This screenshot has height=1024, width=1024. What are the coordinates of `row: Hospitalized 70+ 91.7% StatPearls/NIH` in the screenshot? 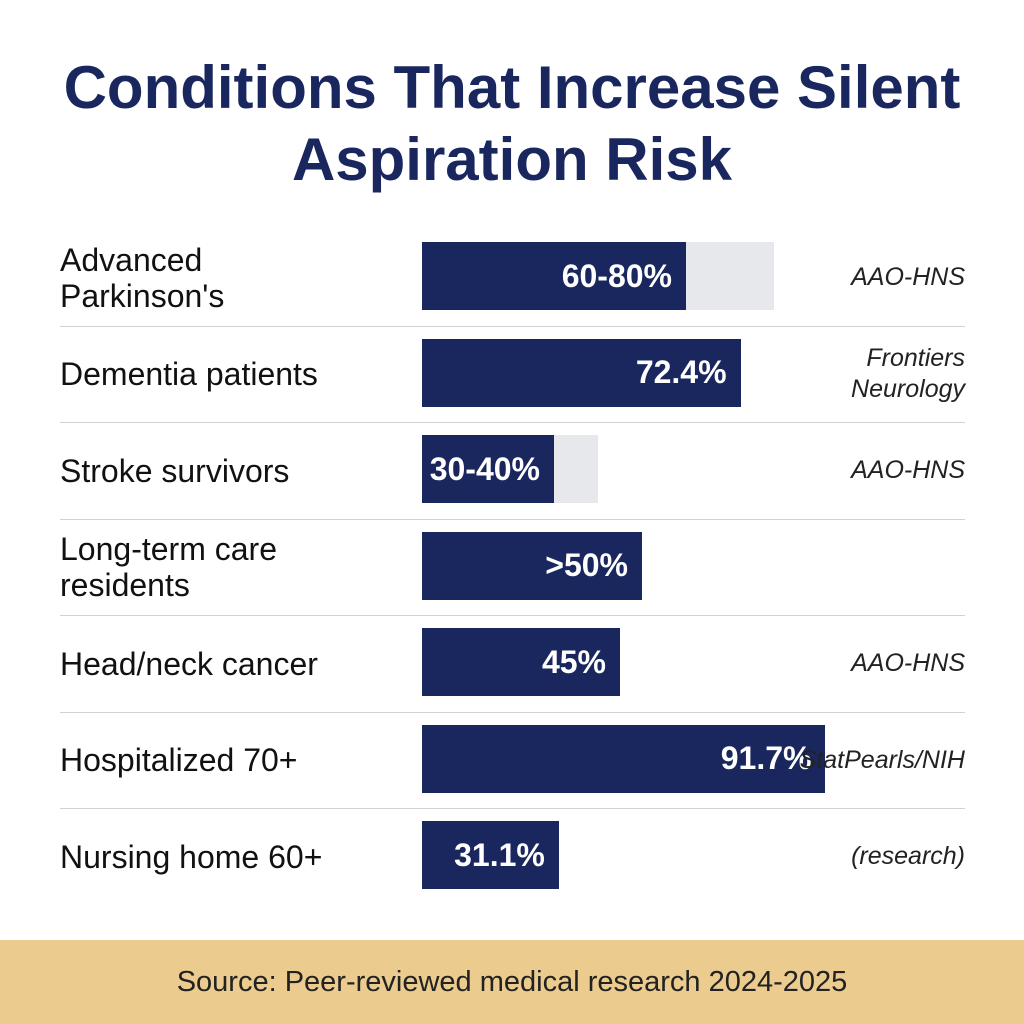 It's located at (512, 761).